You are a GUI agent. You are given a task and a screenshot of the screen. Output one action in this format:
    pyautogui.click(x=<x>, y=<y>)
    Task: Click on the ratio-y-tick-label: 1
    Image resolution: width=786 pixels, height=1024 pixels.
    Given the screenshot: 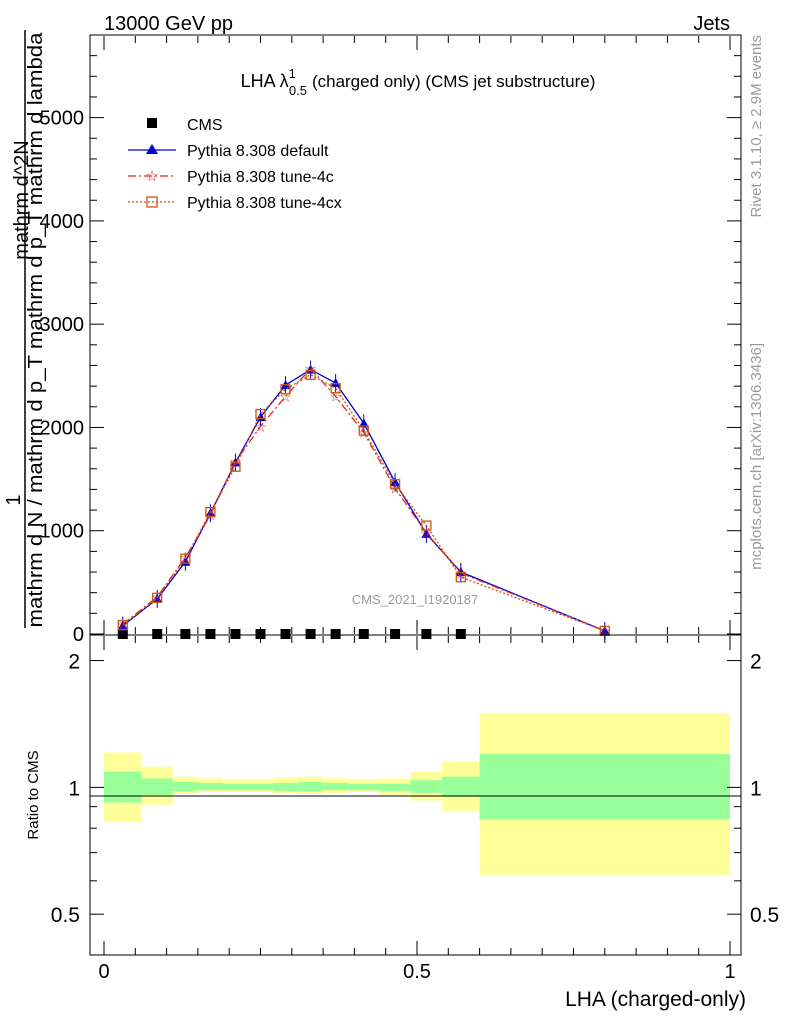 What is the action you would take?
    pyautogui.click(x=74, y=788)
    